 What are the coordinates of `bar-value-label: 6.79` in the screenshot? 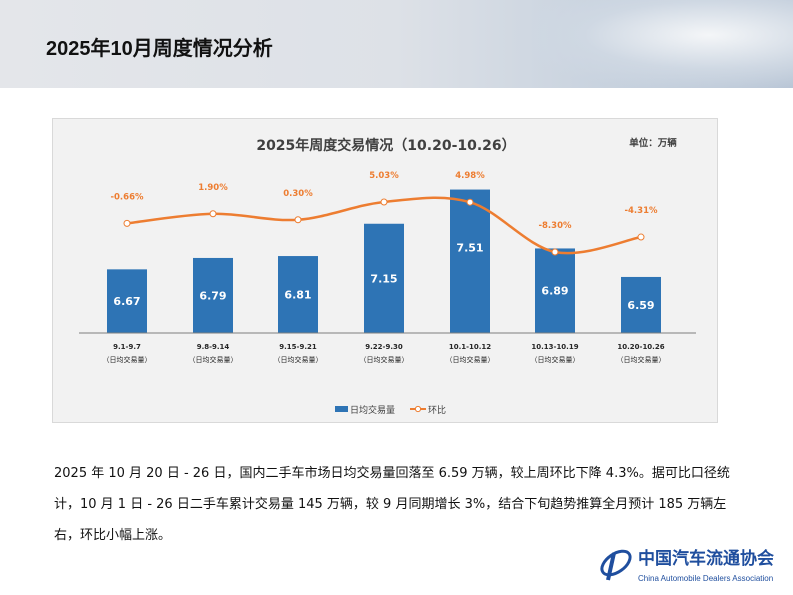 It's located at (212, 295).